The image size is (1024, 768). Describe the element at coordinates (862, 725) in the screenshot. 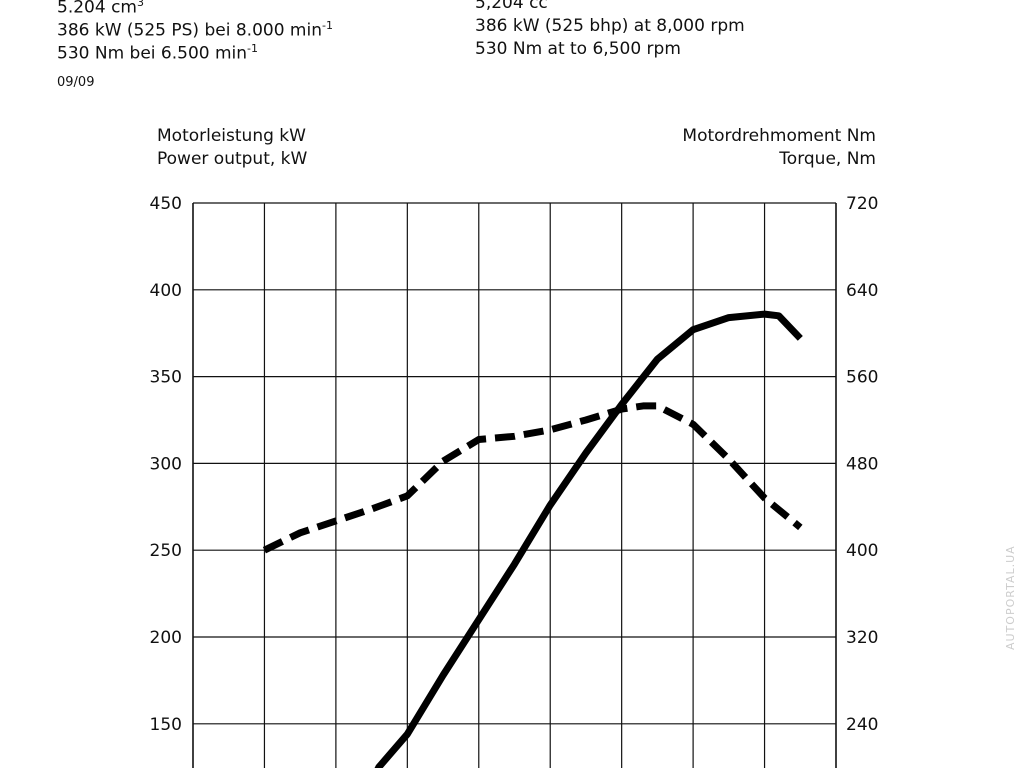

I see `ytick-right: 240` at that location.